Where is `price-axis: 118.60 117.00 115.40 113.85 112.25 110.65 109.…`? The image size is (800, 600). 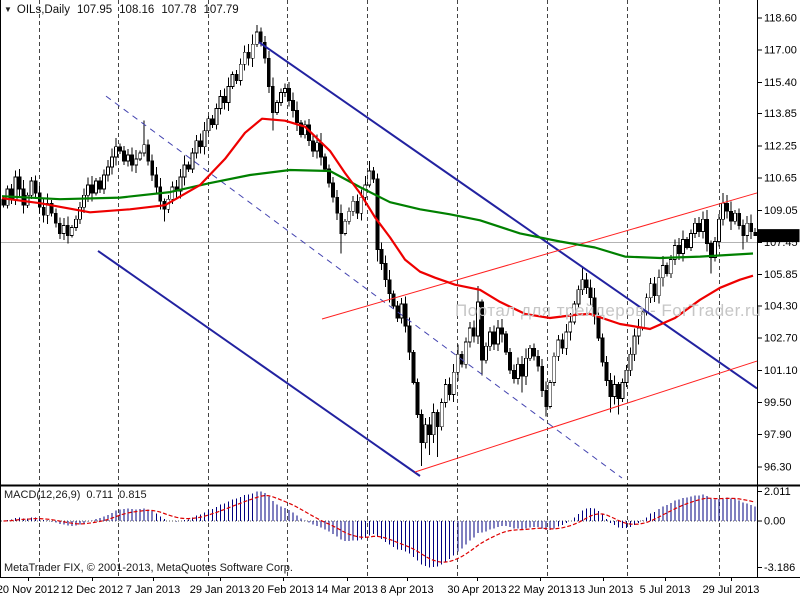 price-axis: 118.60 117.00 115.40 113.85 112.25 110.65 109.… is located at coordinates (777, 243).